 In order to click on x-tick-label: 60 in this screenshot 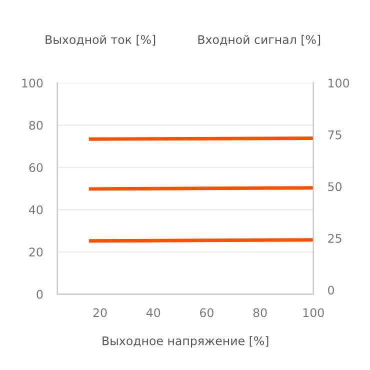, I will do `click(207, 313)`.